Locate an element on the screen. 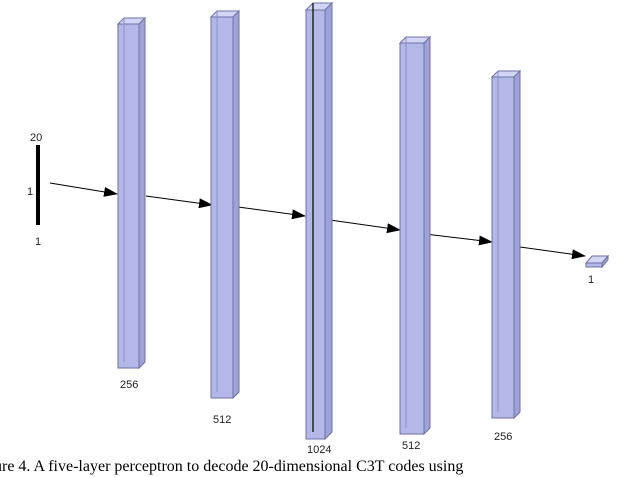  layer-4-label: 512 is located at coordinates (411, 446).